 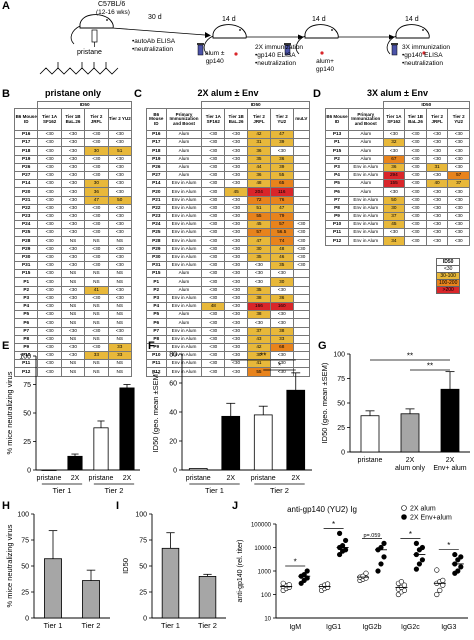 I want to click on panel-b-label: B, so click(x=6, y=94).